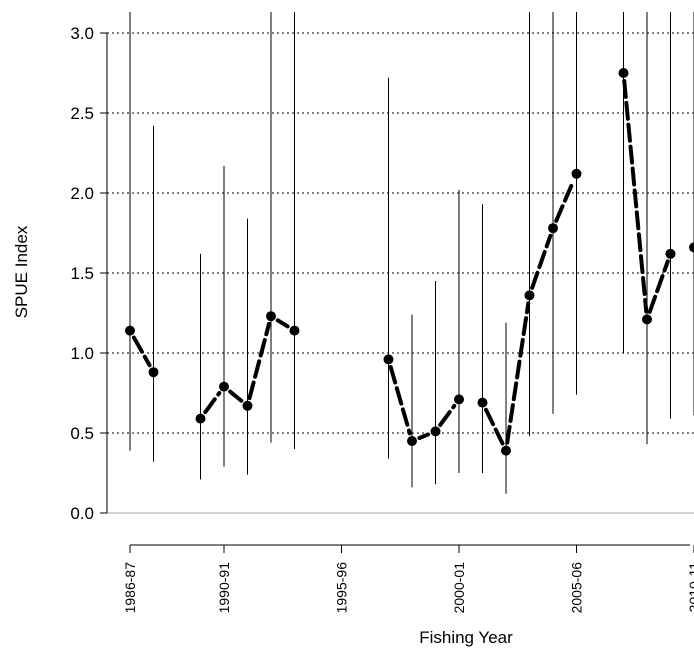 Image resolution: width=694 pixels, height=650 pixels. Describe the element at coordinates (459, 588) in the screenshot. I see `x-tick-label: 2000-01` at that location.